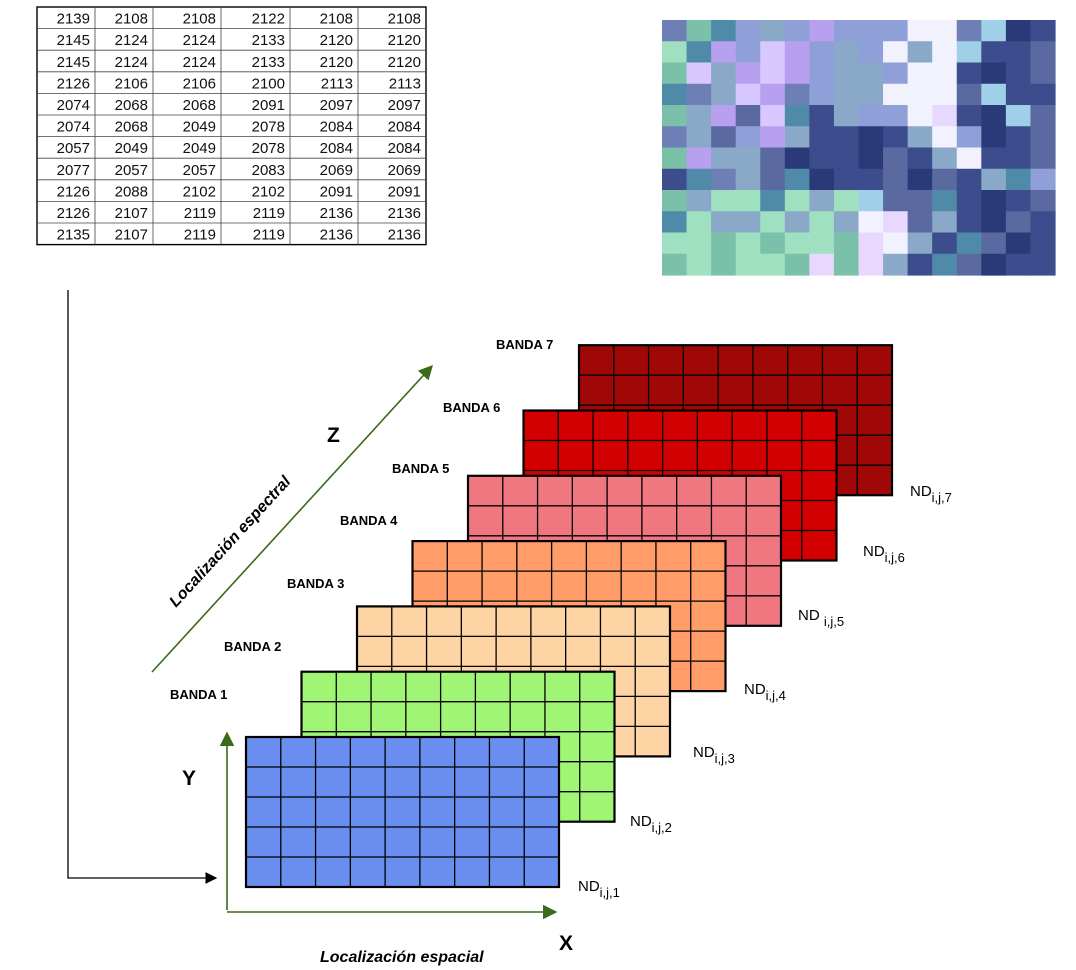 The width and height of the screenshot is (1076, 970). I want to click on nd-subscript: i,j,3, so click(725, 758).